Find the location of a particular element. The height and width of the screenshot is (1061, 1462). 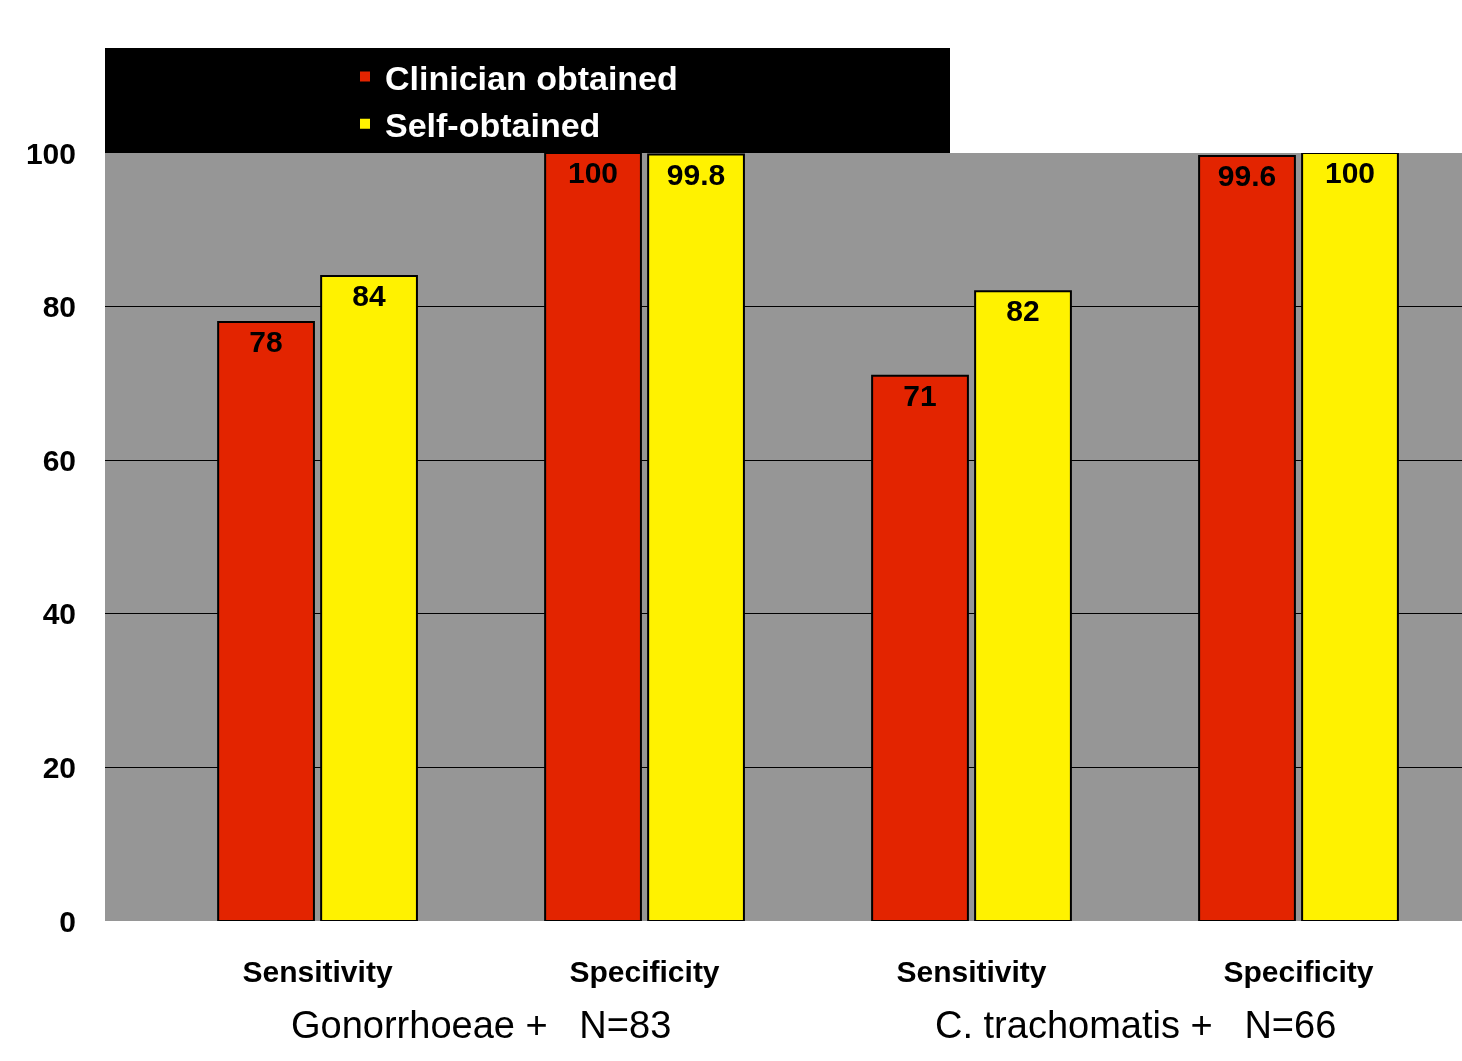

text: Gonorrhoeae + N=83 is located at coordinates (481, 1025).